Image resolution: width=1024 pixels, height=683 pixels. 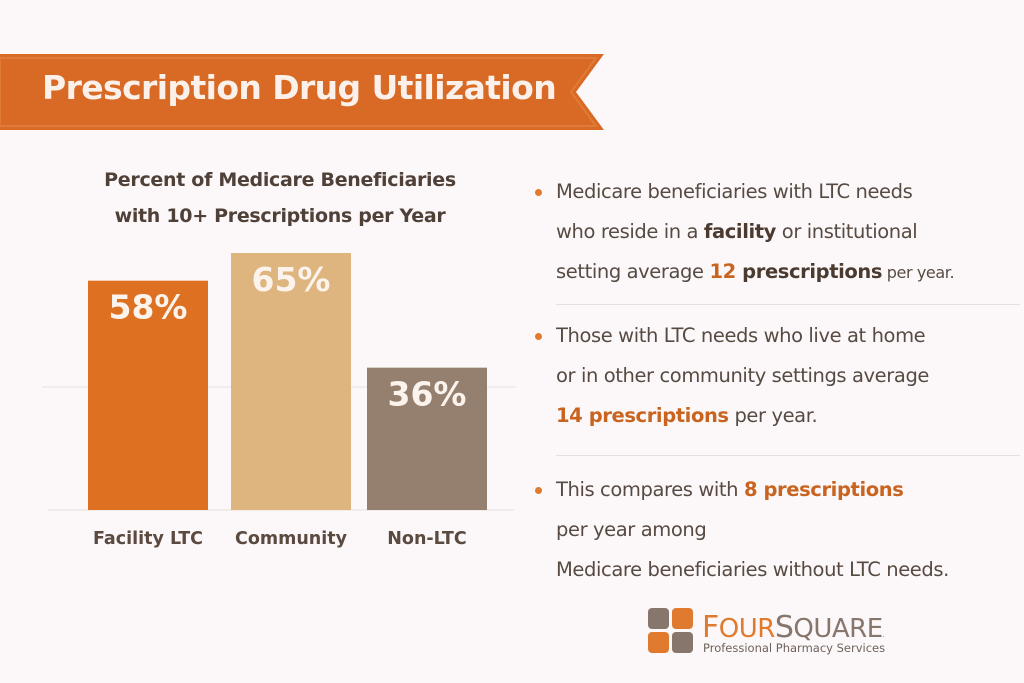 I want to click on emphasis-prescriptions: prescriptions, so click(x=809, y=271).